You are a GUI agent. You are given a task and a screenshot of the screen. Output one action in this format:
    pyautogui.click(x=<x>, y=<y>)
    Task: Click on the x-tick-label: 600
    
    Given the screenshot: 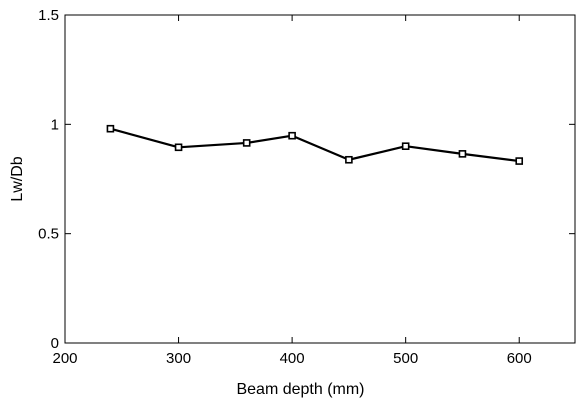 What is the action you would take?
    pyautogui.click(x=519, y=358)
    